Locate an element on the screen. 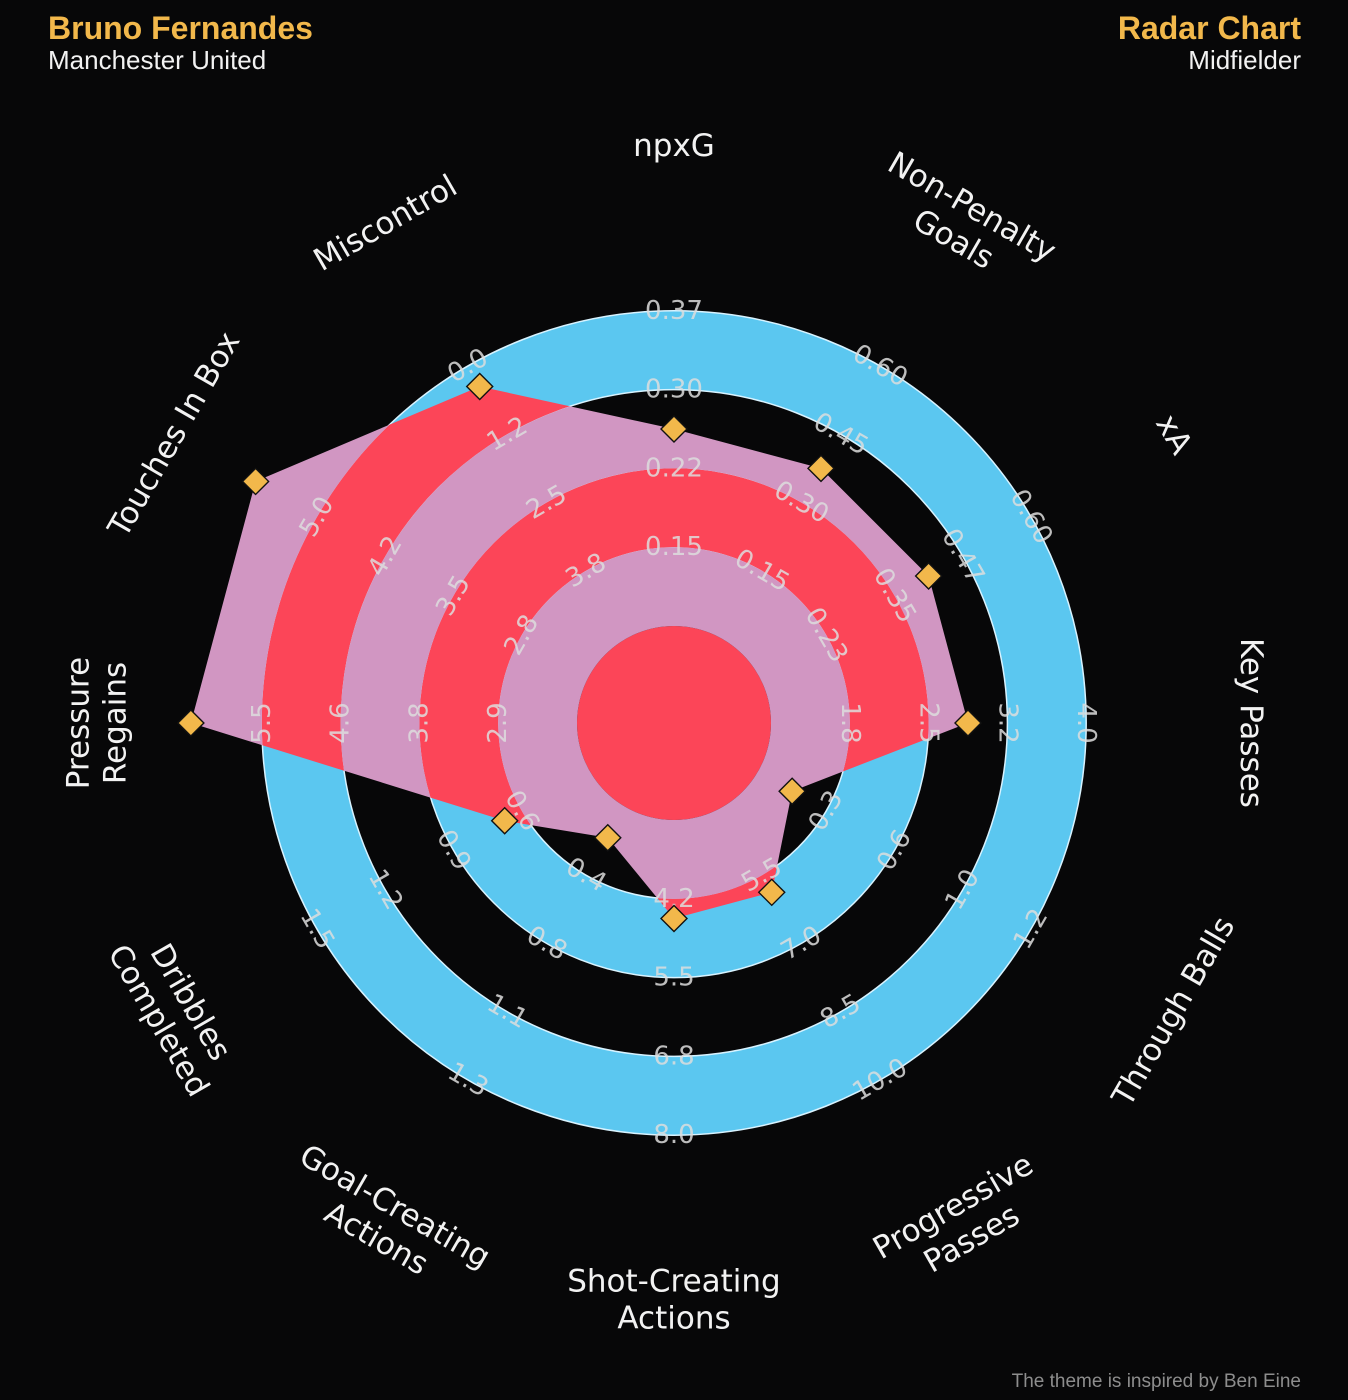 This screenshot has width=1348, height=1400. chart-title: Radar Chart is located at coordinates (1209, 28).